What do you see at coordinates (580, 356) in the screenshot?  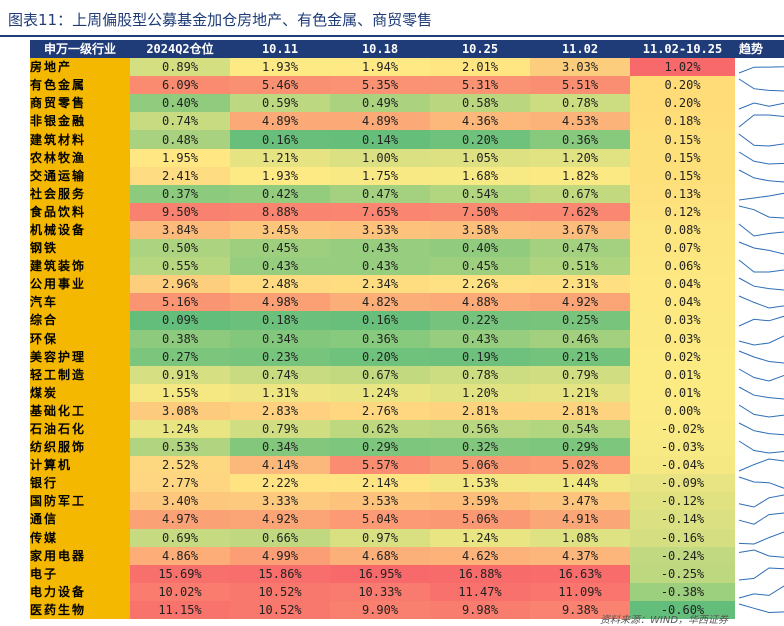 I see `position-cell-d1102: 0.21%` at bounding box center [580, 356].